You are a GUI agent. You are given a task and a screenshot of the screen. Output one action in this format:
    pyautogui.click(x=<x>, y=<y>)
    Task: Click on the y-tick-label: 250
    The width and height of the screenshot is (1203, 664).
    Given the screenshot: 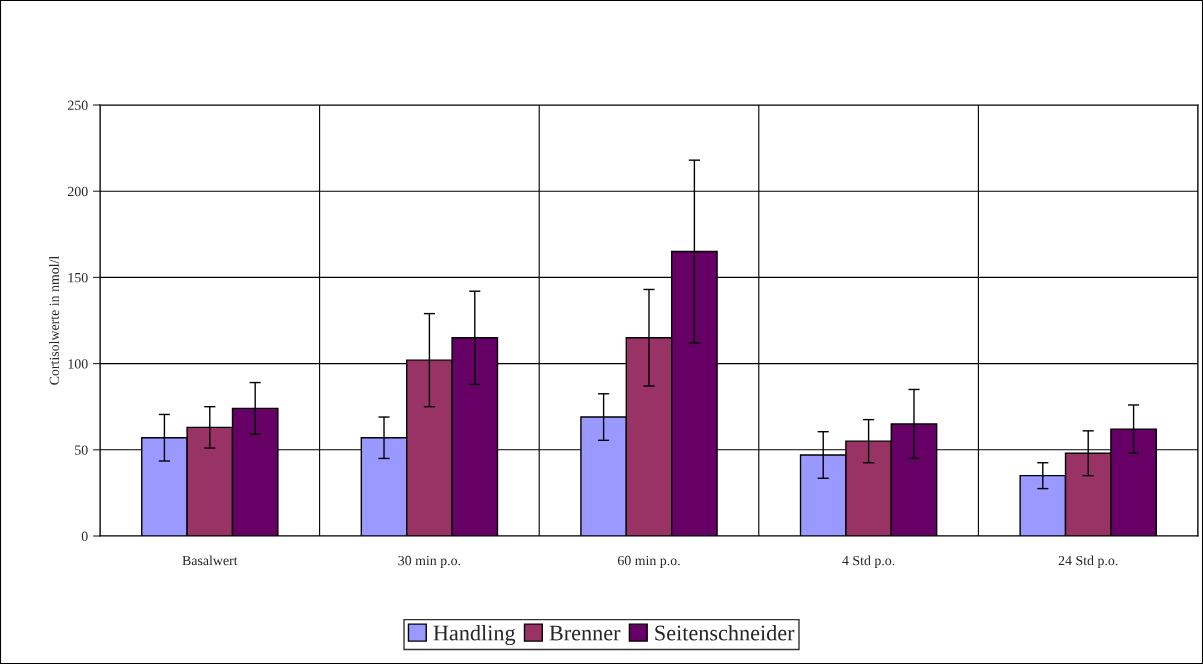 What is the action you would take?
    pyautogui.click(x=77, y=105)
    